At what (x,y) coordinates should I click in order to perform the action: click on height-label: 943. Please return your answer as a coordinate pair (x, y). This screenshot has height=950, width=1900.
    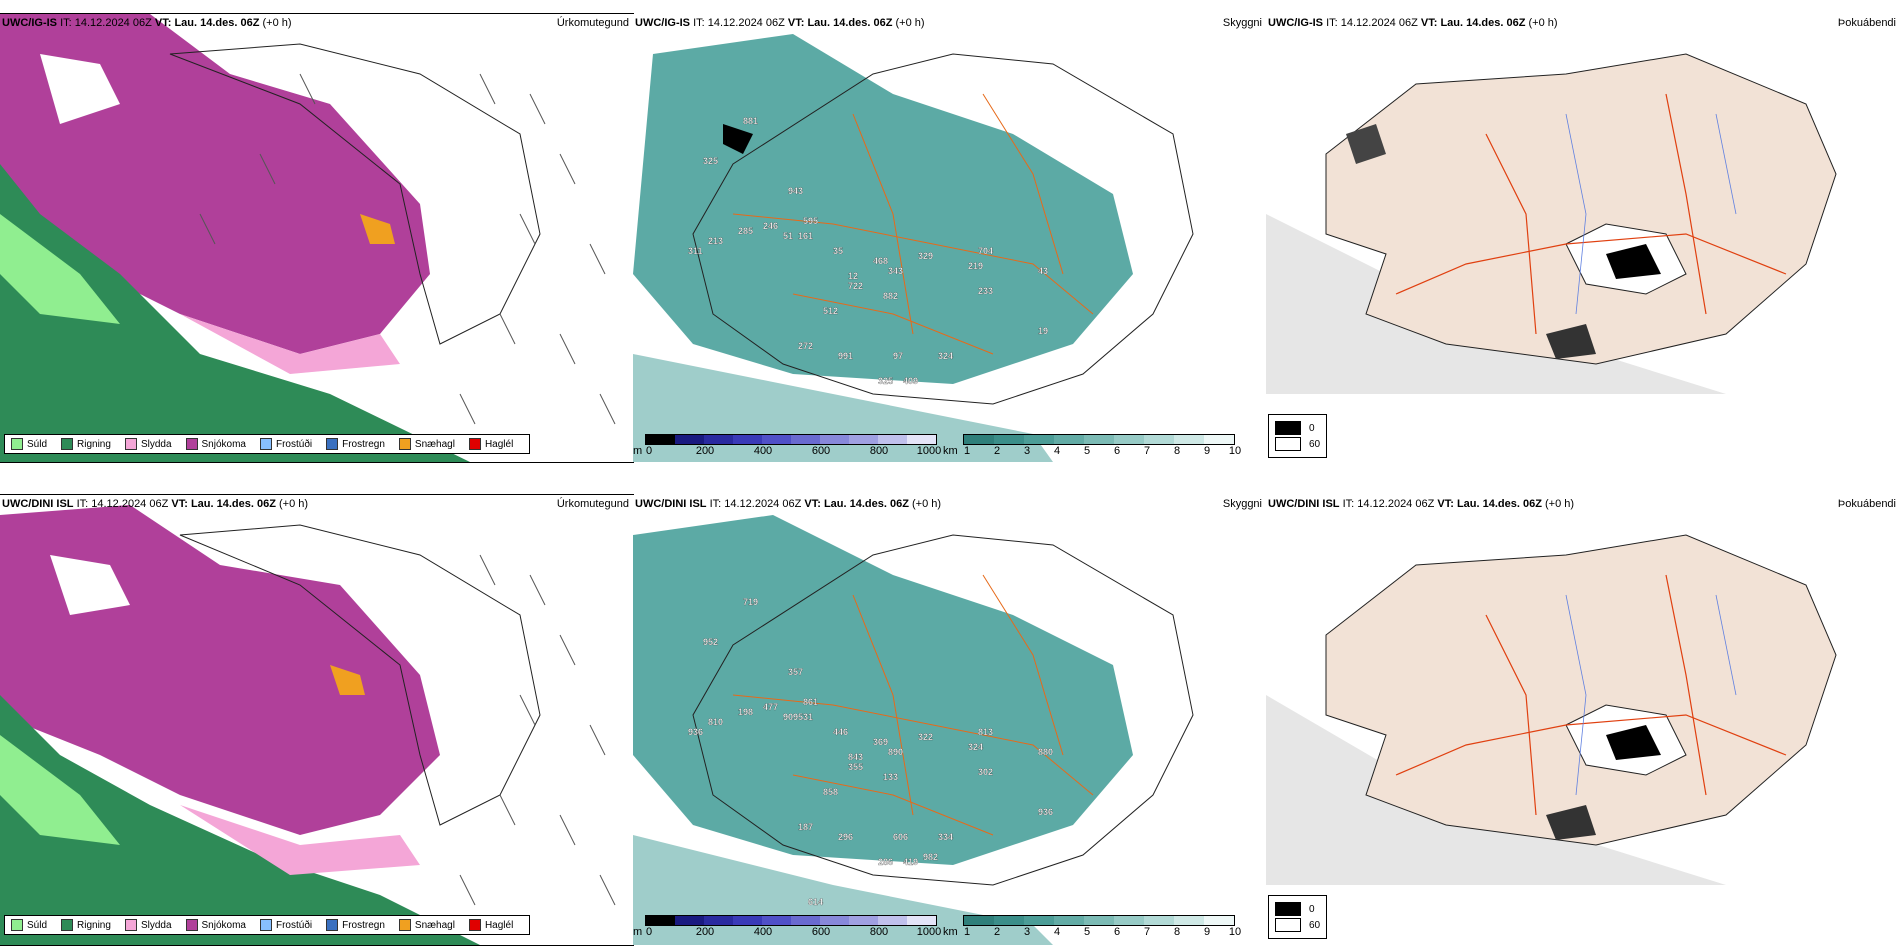
    Looking at the image, I should click on (795, 191).